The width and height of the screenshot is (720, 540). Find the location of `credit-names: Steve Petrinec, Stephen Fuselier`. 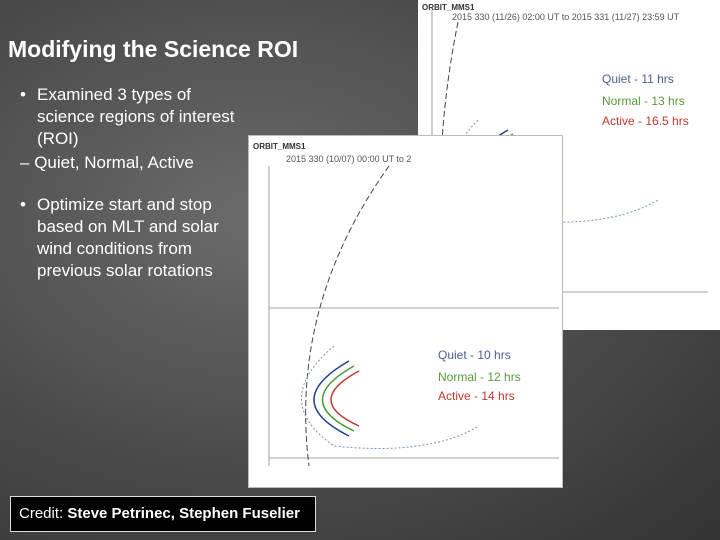

credit-names: Steve Petrinec, Stephen Fuselier is located at coordinates (183, 513).